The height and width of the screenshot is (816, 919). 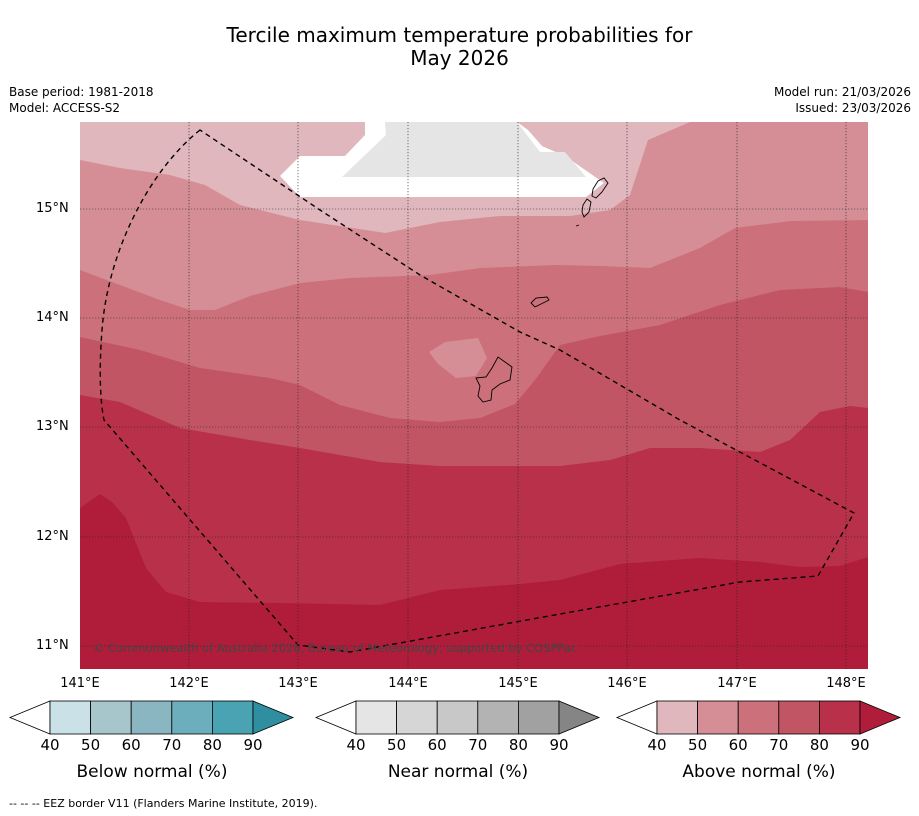 I want to click on below-normal-label: Below normal (%), so click(x=152, y=772).